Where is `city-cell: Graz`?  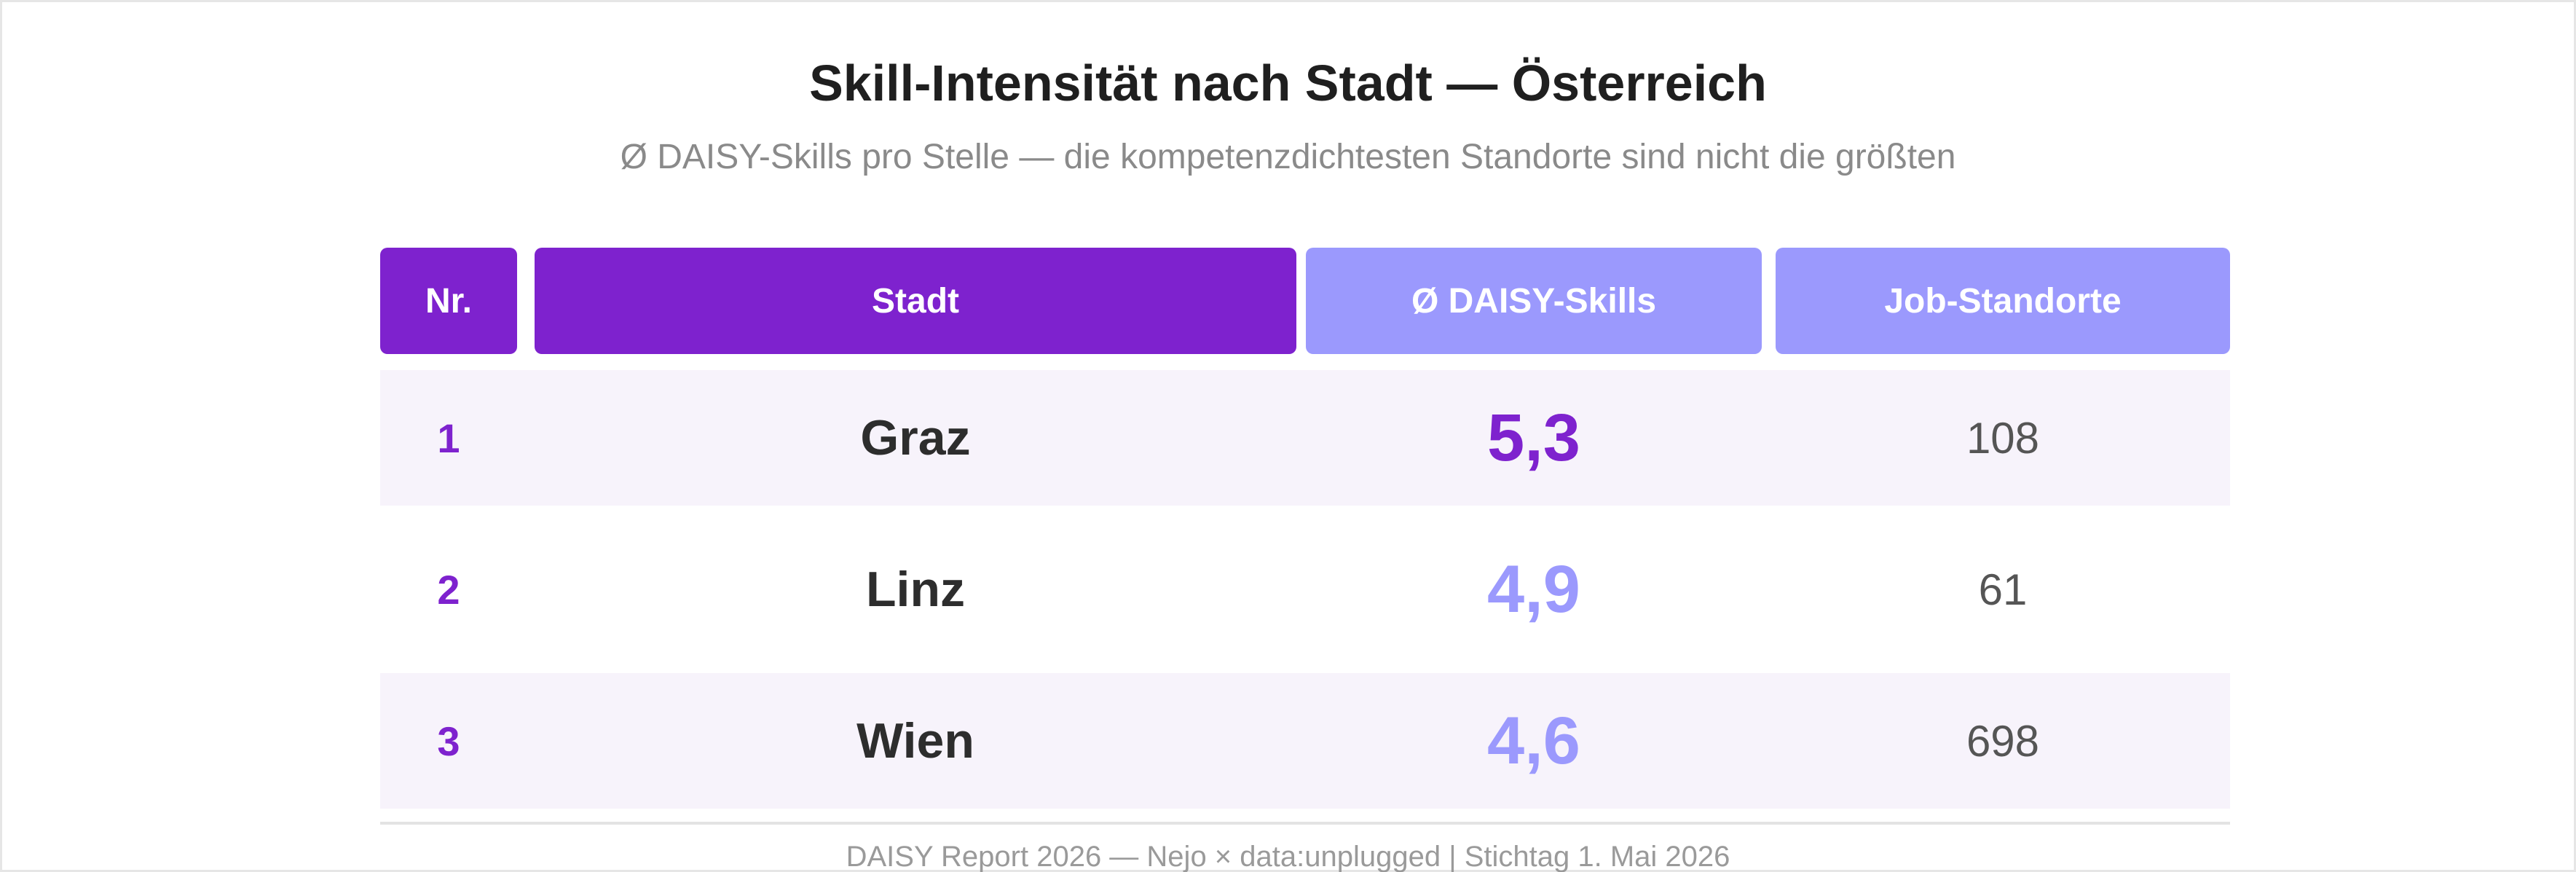 city-cell: Graz is located at coordinates (915, 438).